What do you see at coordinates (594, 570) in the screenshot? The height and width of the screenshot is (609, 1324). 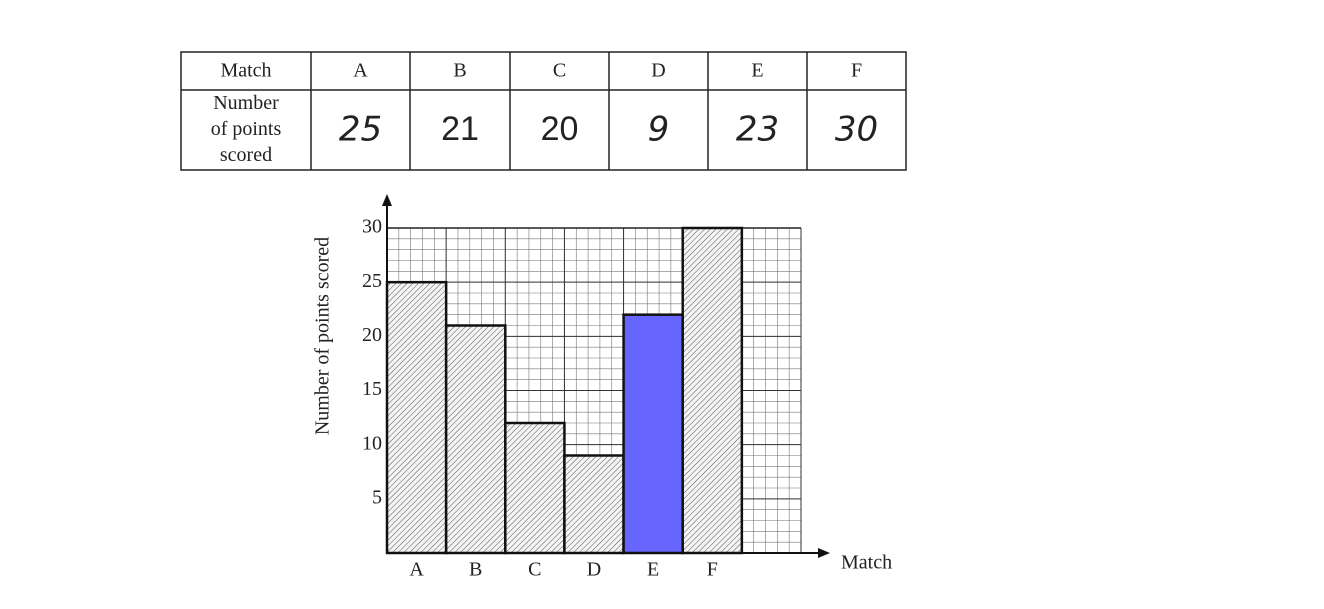 I see `x-tick-label: D` at bounding box center [594, 570].